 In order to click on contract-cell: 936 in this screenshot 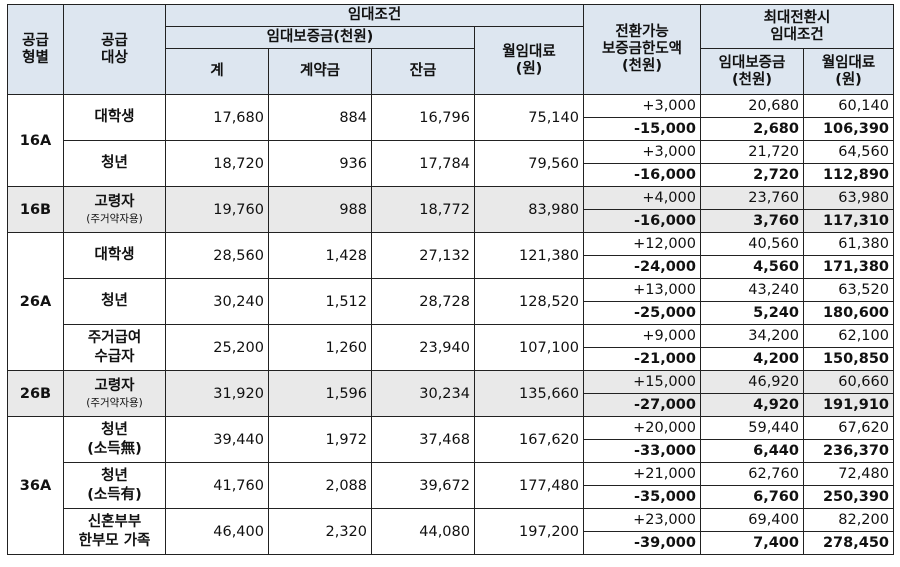, I will do `click(320, 163)`.